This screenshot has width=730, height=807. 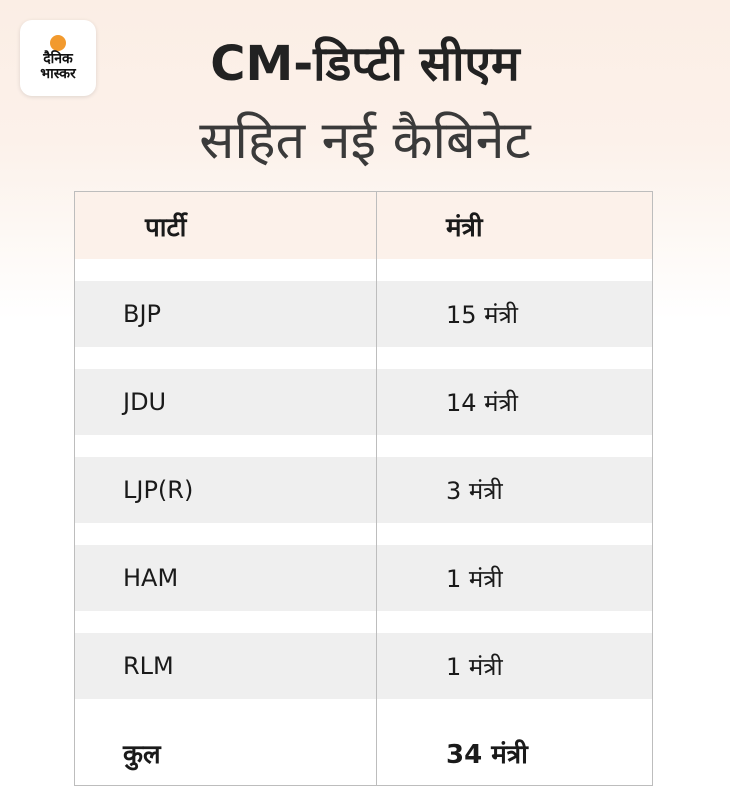 I want to click on minister-count-cell: 3 मंत्री, so click(x=474, y=490).